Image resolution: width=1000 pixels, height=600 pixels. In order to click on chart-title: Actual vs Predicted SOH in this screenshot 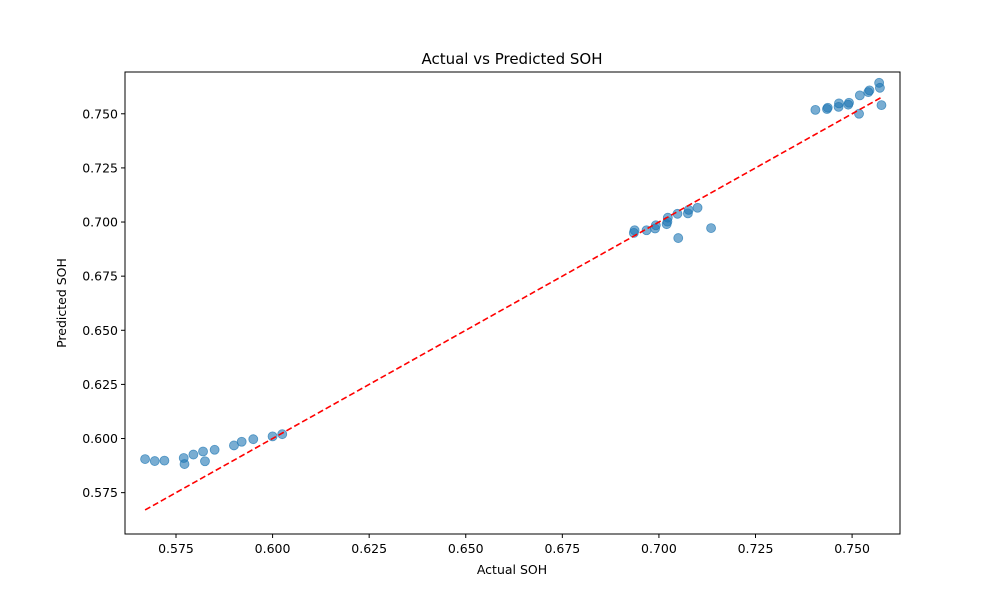, I will do `click(511, 59)`.